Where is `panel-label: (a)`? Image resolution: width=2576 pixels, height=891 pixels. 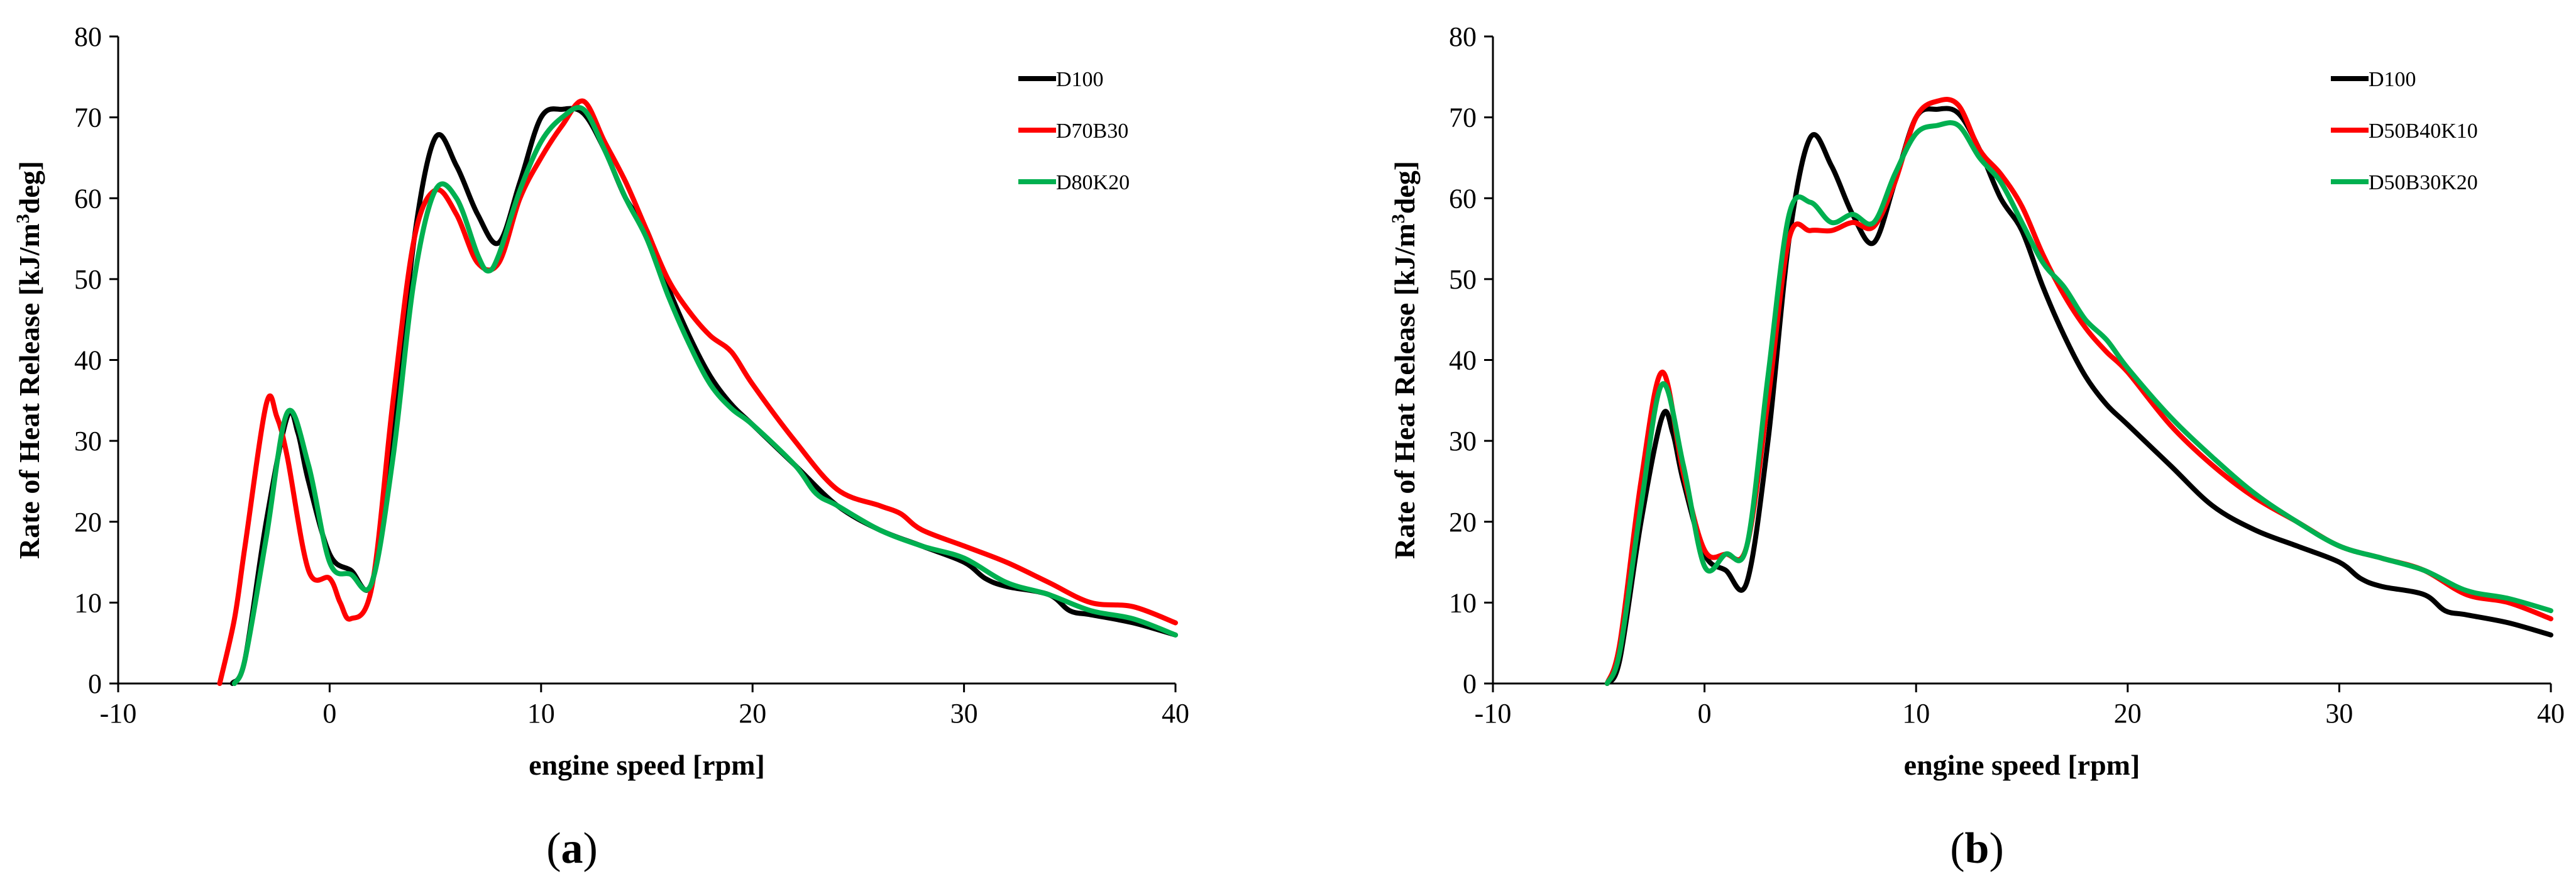 panel-label: (a) is located at coordinates (572, 848).